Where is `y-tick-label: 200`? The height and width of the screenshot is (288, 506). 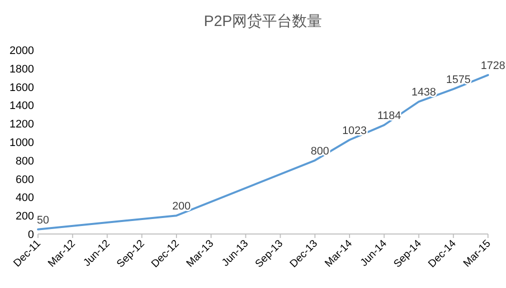 y-tick-label: 200 is located at coordinates (25, 216).